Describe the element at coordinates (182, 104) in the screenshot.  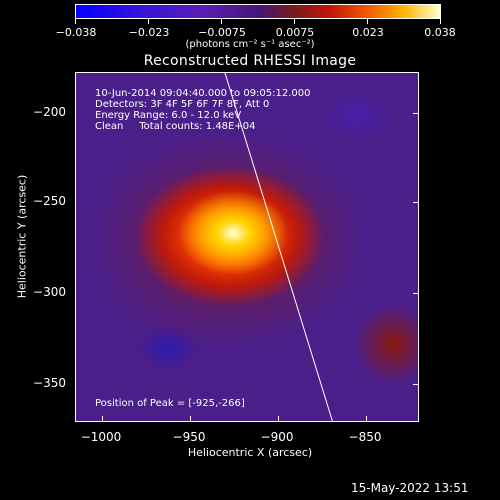
I see `detectors-info: Detectors: 3F 4F 5F 6F 7F 8F, Att 0` at that location.